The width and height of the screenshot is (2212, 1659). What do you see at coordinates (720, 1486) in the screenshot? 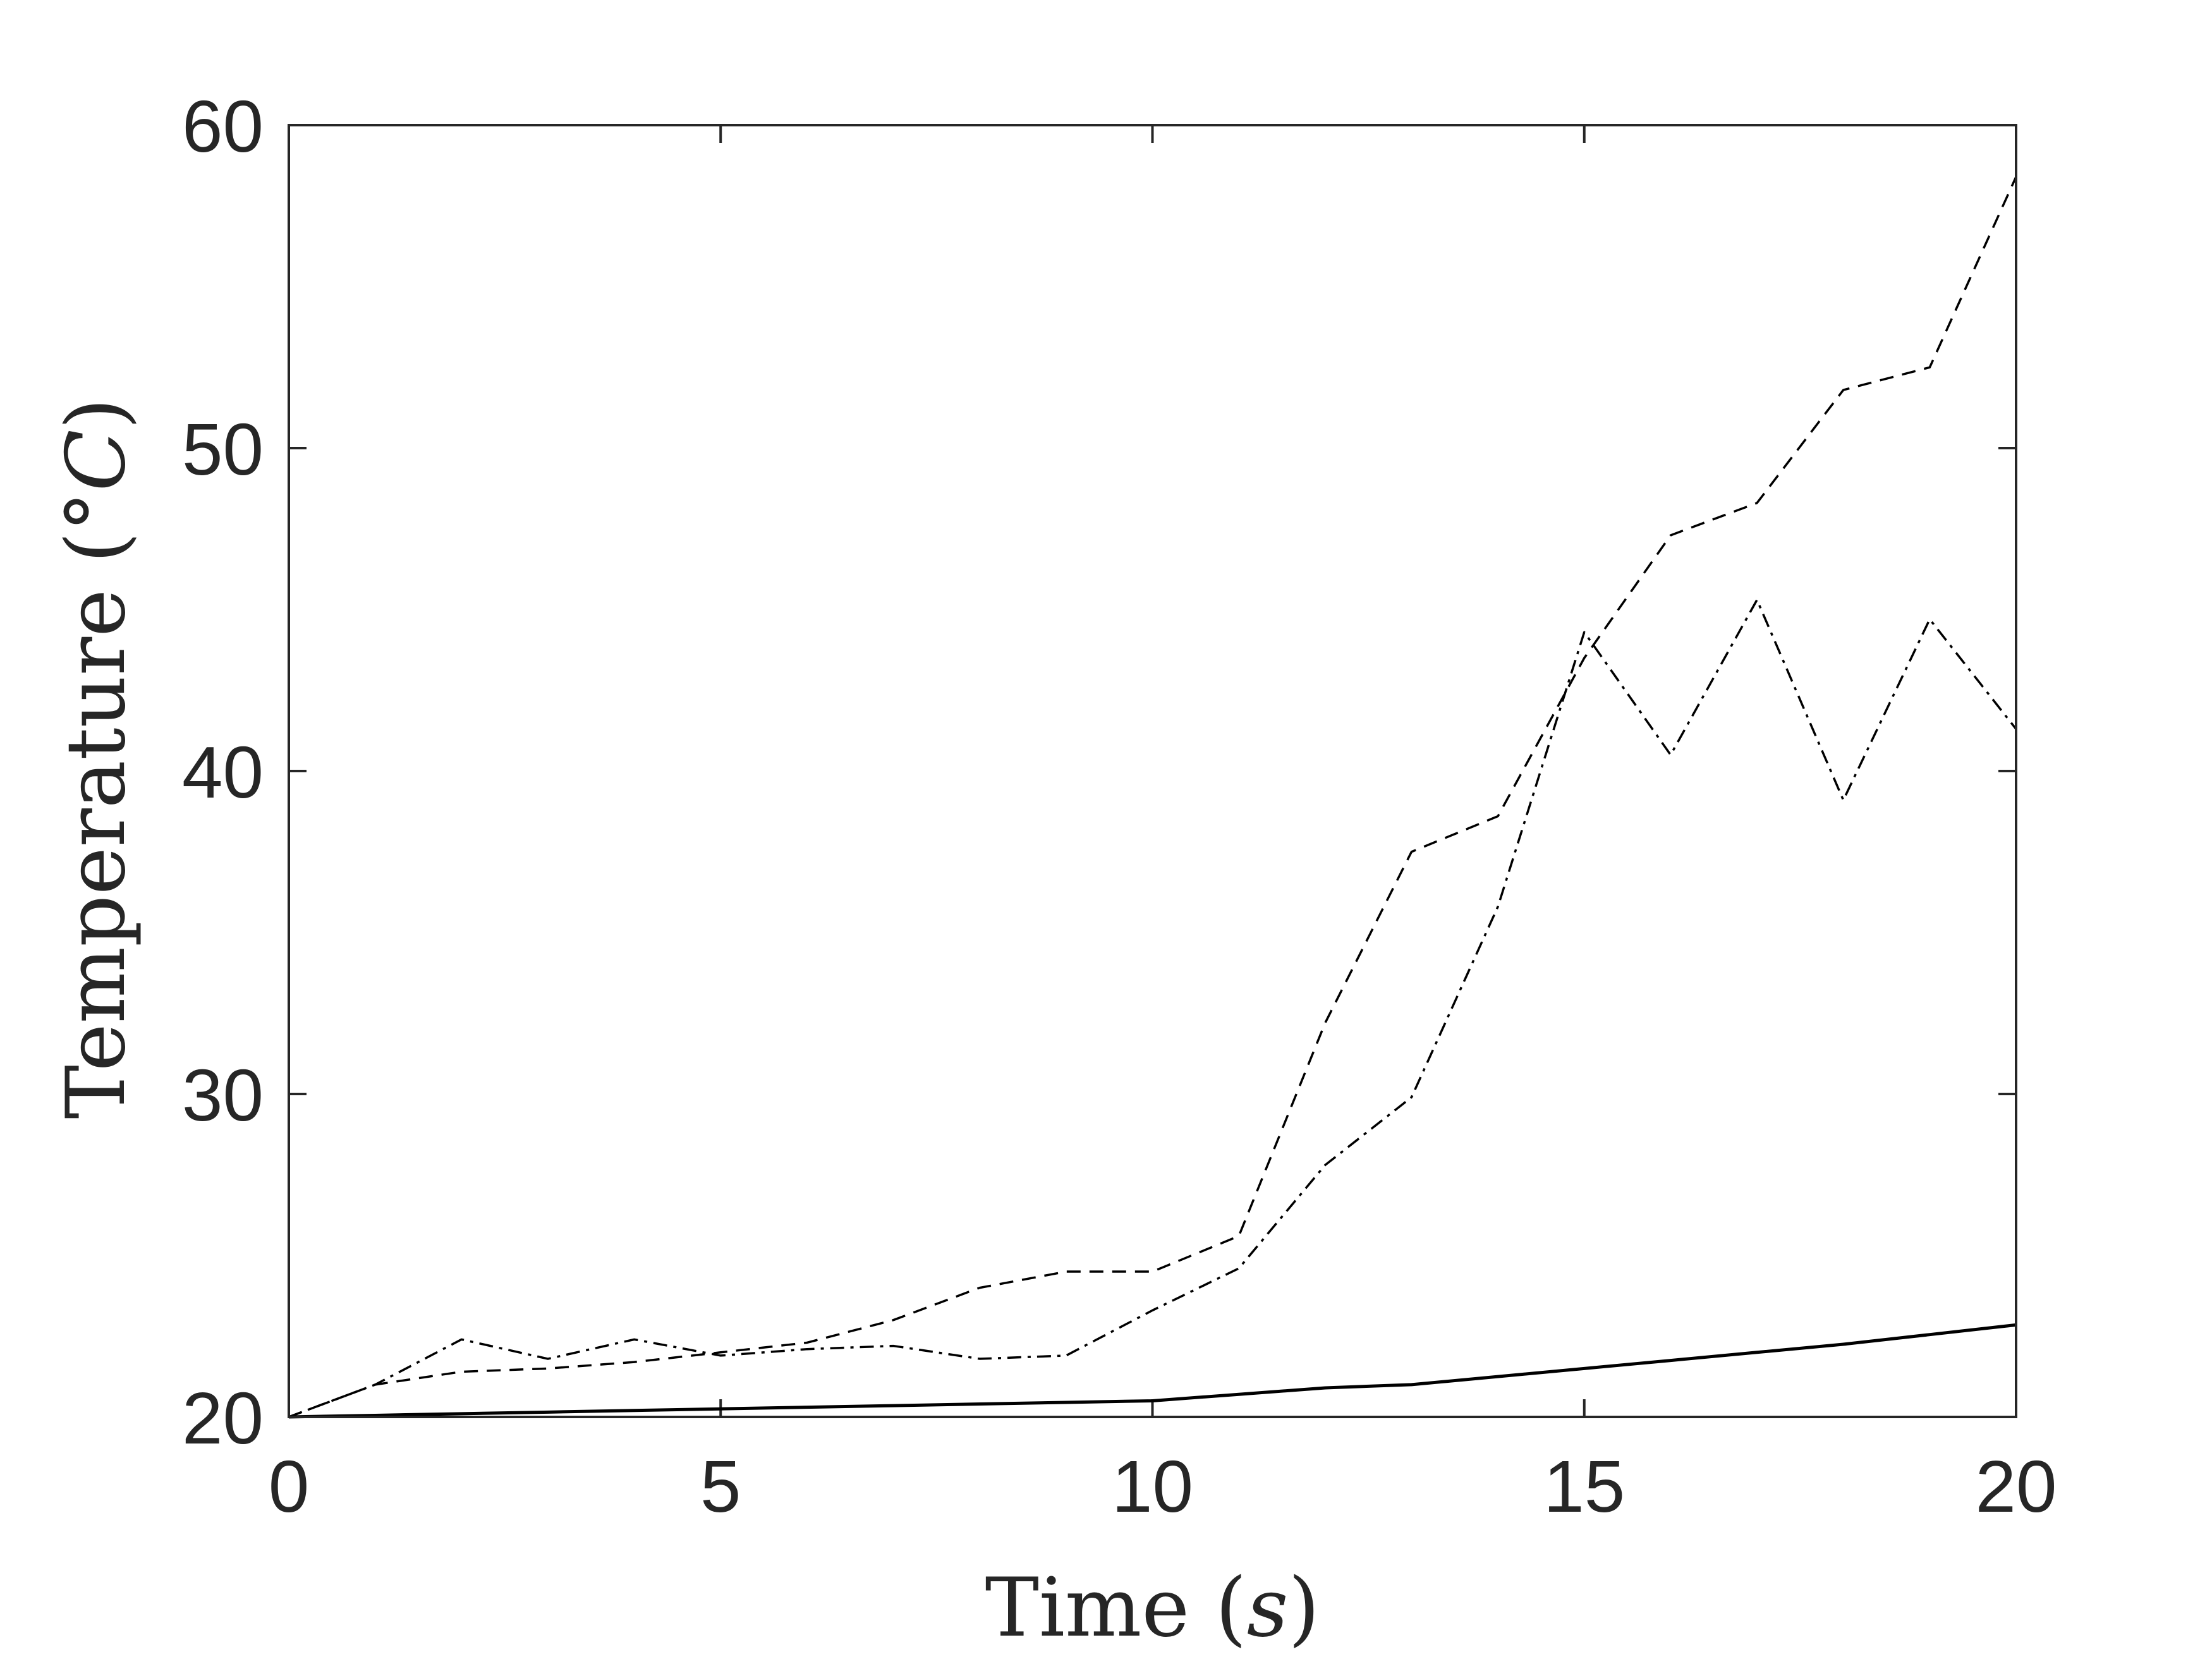
I see `x-tick-label: 5` at bounding box center [720, 1486].